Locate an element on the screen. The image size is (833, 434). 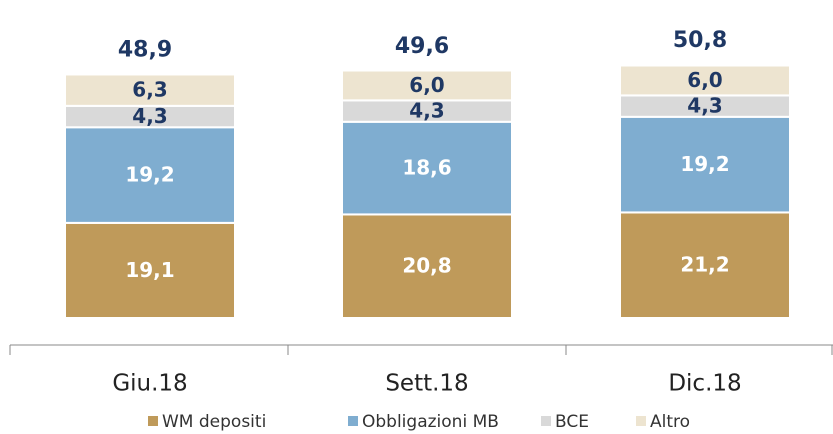
value-label: 18,6 is located at coordinates (426, 168).